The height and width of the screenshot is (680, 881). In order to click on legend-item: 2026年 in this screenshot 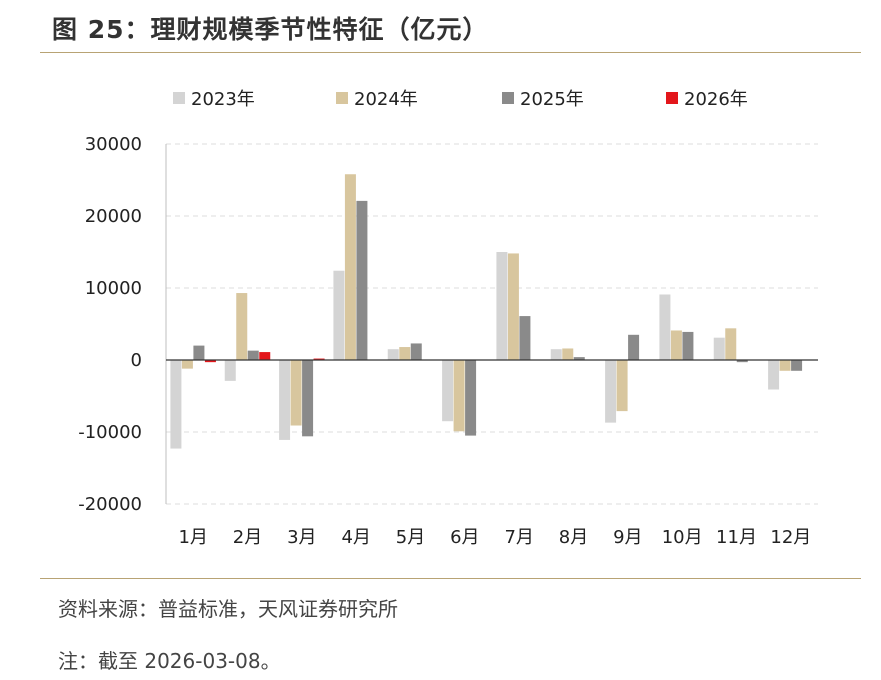, I will do `click(707, 98)`.